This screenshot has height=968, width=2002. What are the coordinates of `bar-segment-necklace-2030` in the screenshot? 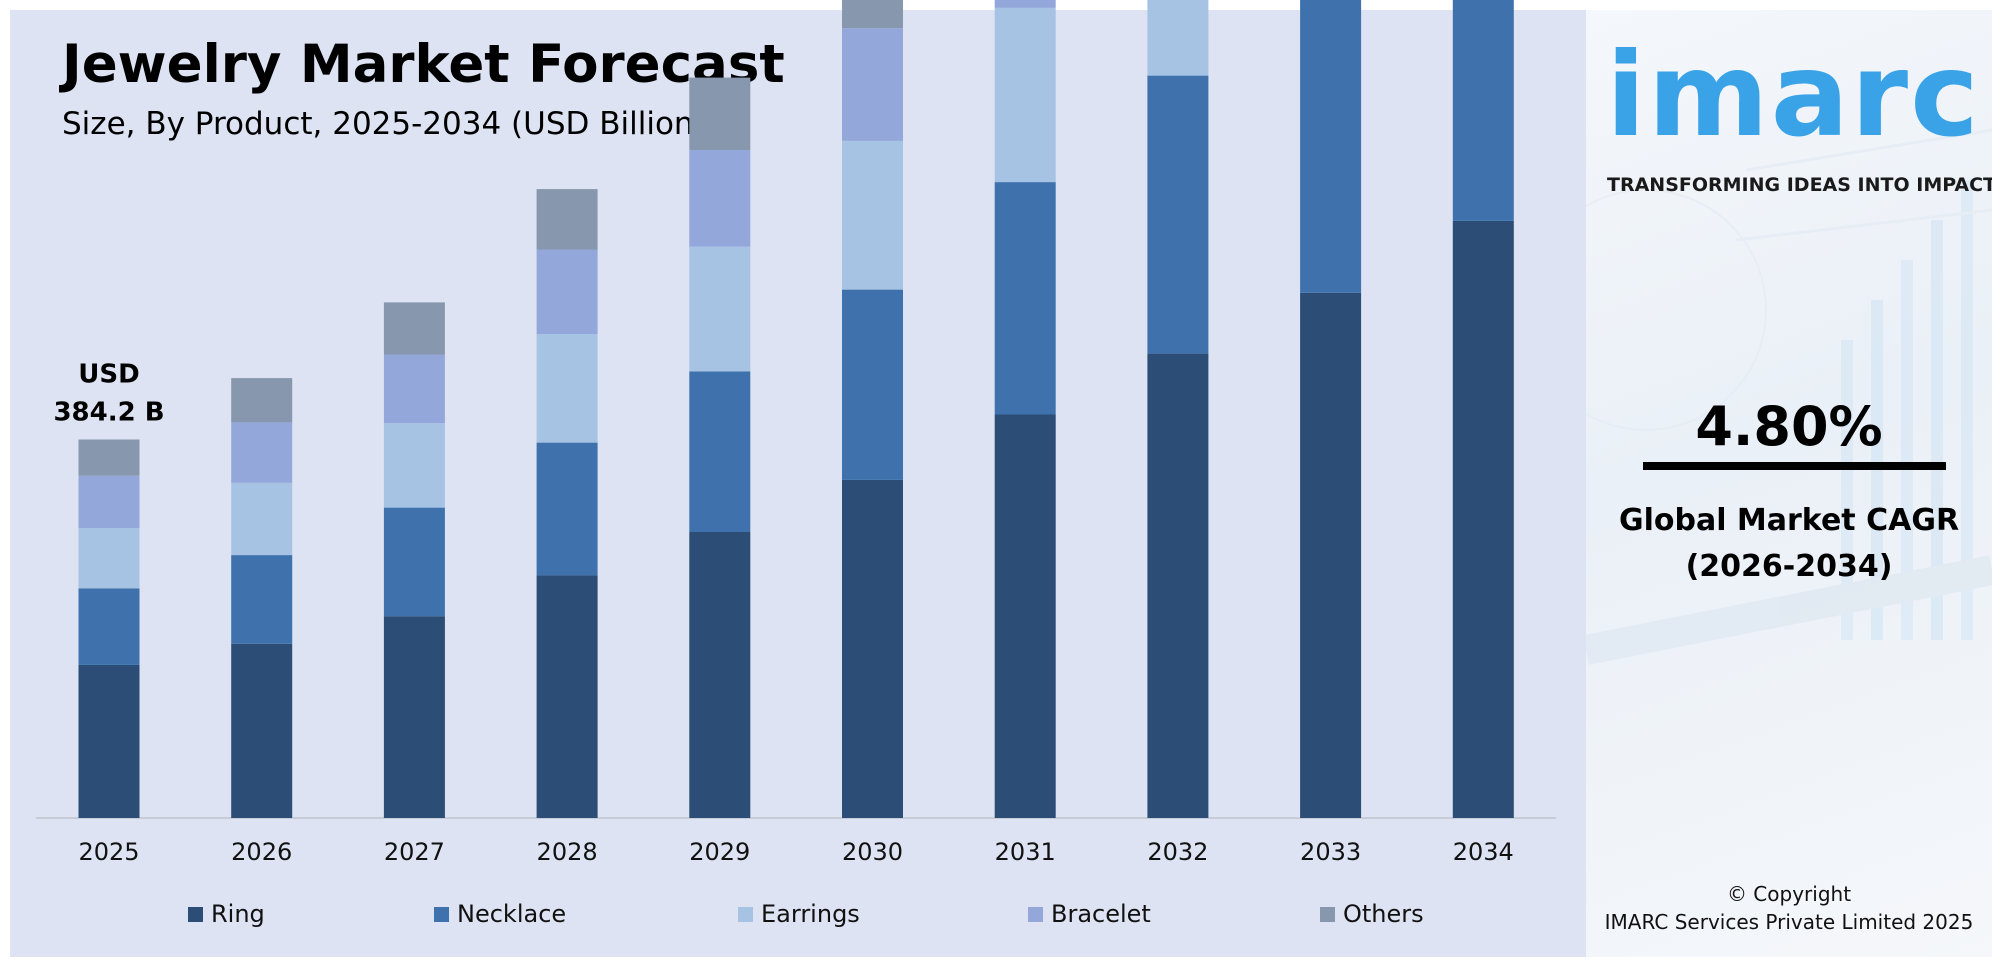 It's located at (872, 384).